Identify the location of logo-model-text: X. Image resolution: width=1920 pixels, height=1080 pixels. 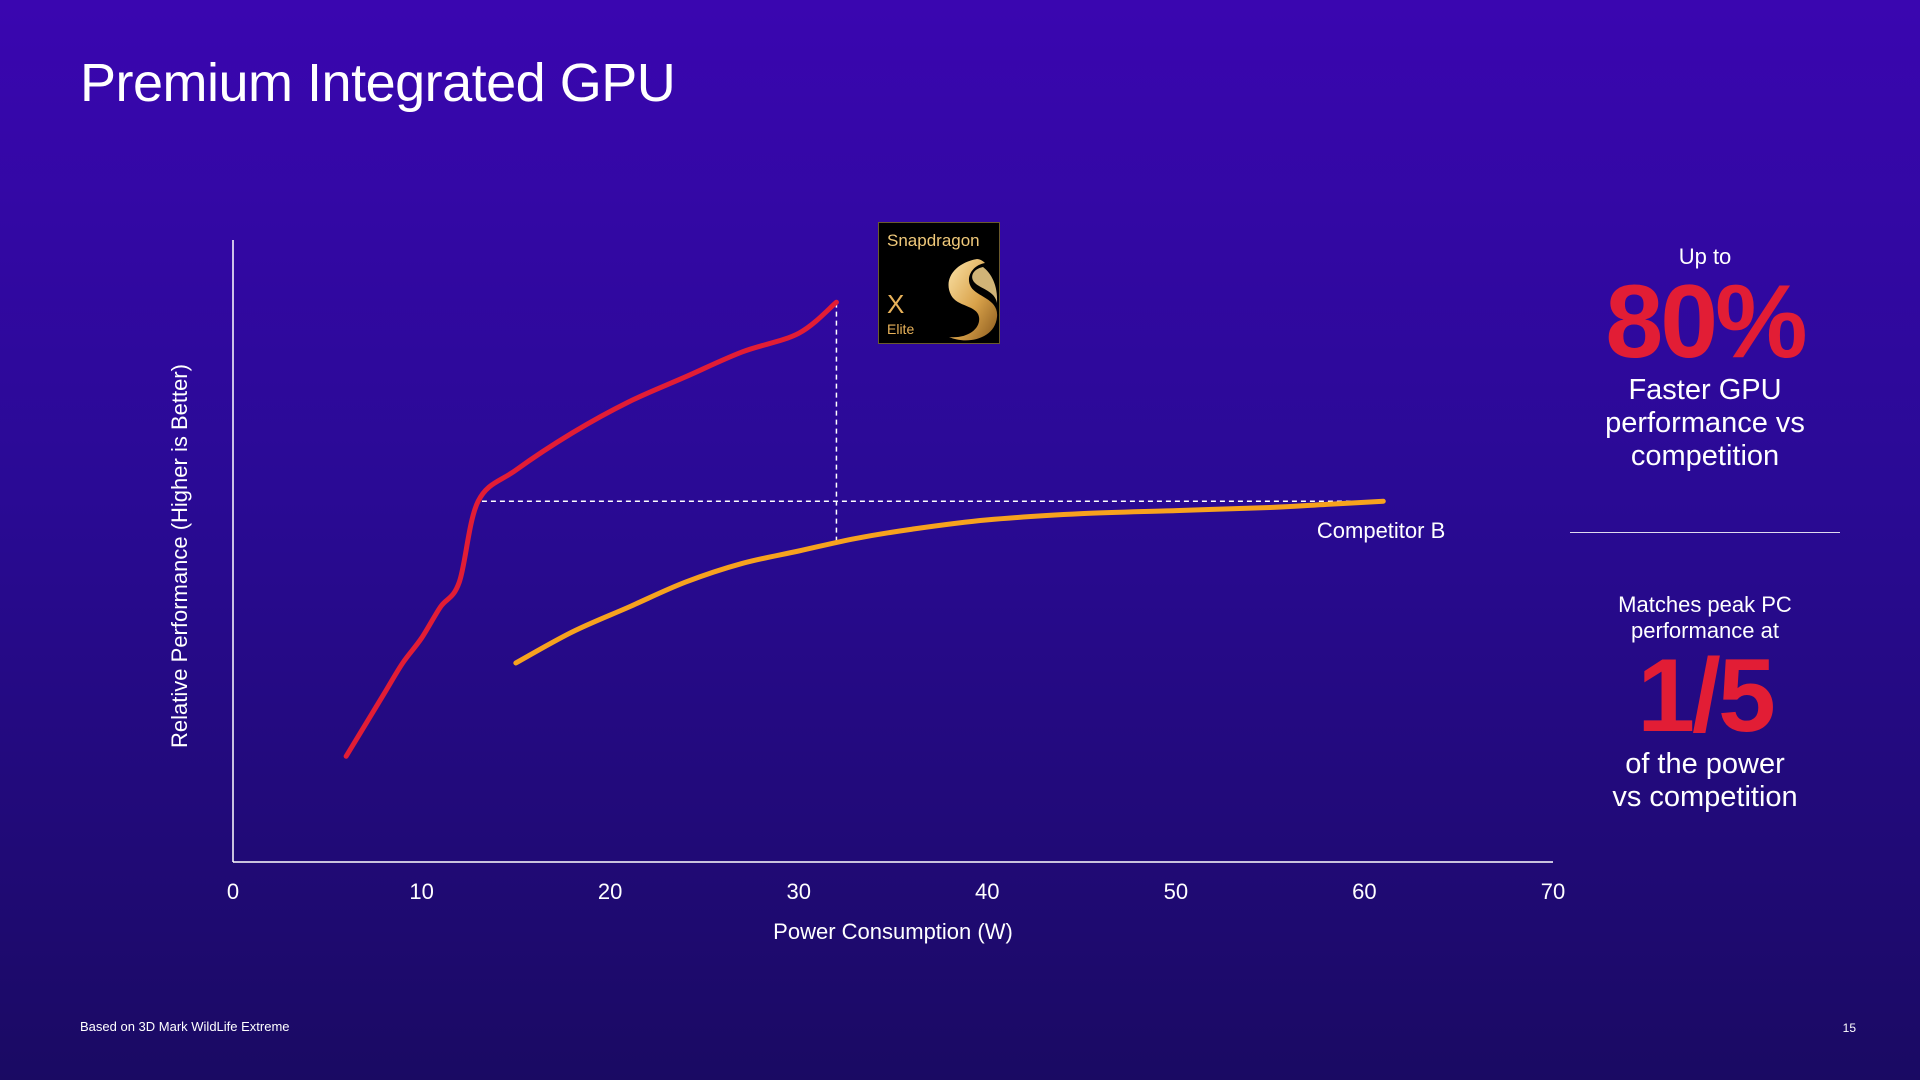
(896, 304).